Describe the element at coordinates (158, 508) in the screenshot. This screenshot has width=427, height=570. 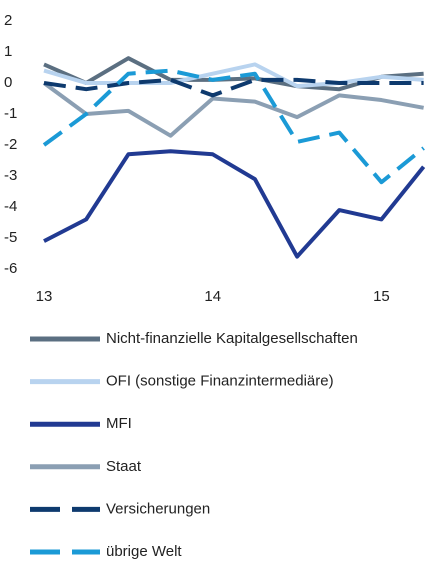
I see `legend-label: Versicherungen` at that location.